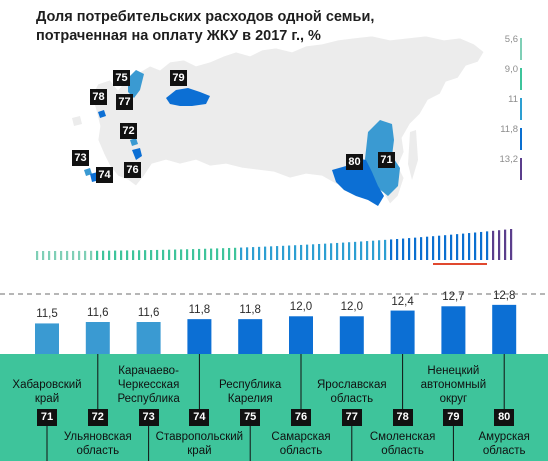 This screenshot has width=548, height=461. What do you see at coordinates (148, 385) in the screenshot?
I see `region-label-line: Черкесская` at bounding box center [148, 385].